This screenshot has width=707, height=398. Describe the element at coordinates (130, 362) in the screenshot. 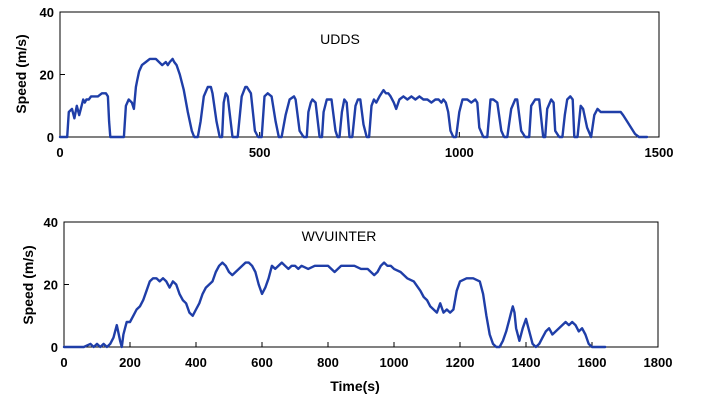

I see `wvuinter-x-tick-label: 200` at that location.